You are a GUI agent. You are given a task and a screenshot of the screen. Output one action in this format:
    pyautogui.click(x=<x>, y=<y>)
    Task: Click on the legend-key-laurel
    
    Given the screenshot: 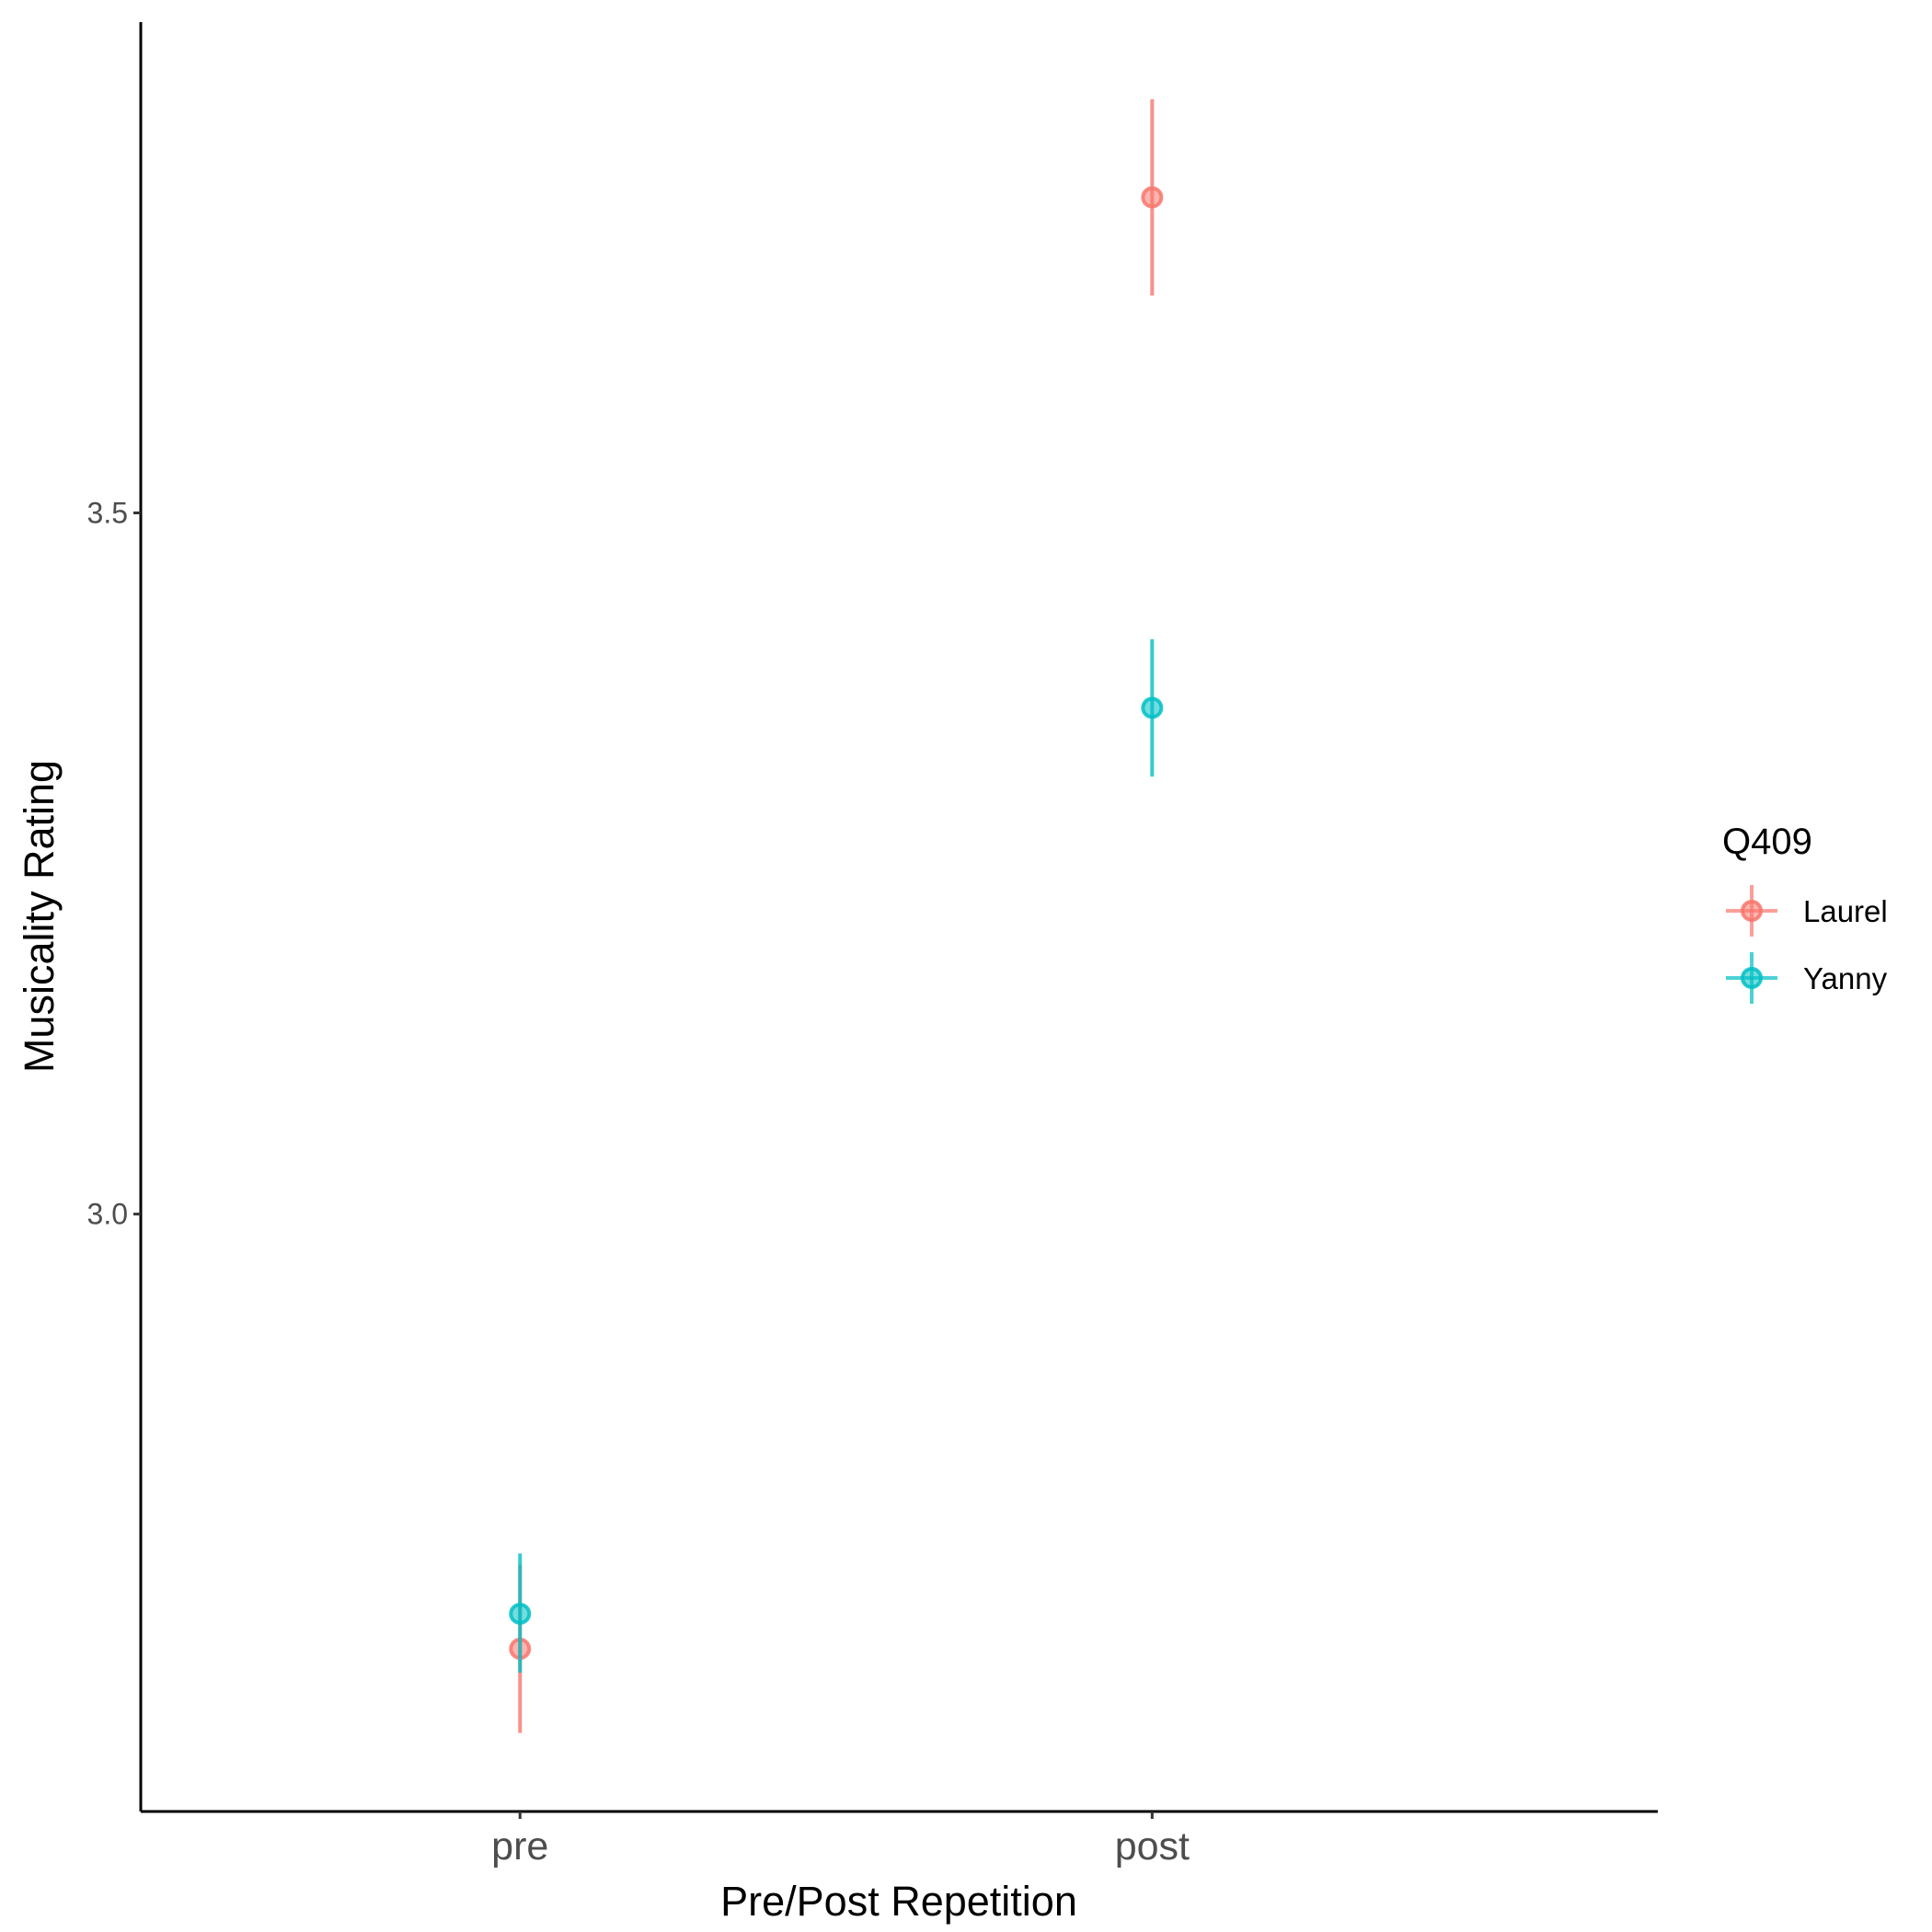 What is the action you would take?
    pyautogui.click(x=1751, y=911)
    